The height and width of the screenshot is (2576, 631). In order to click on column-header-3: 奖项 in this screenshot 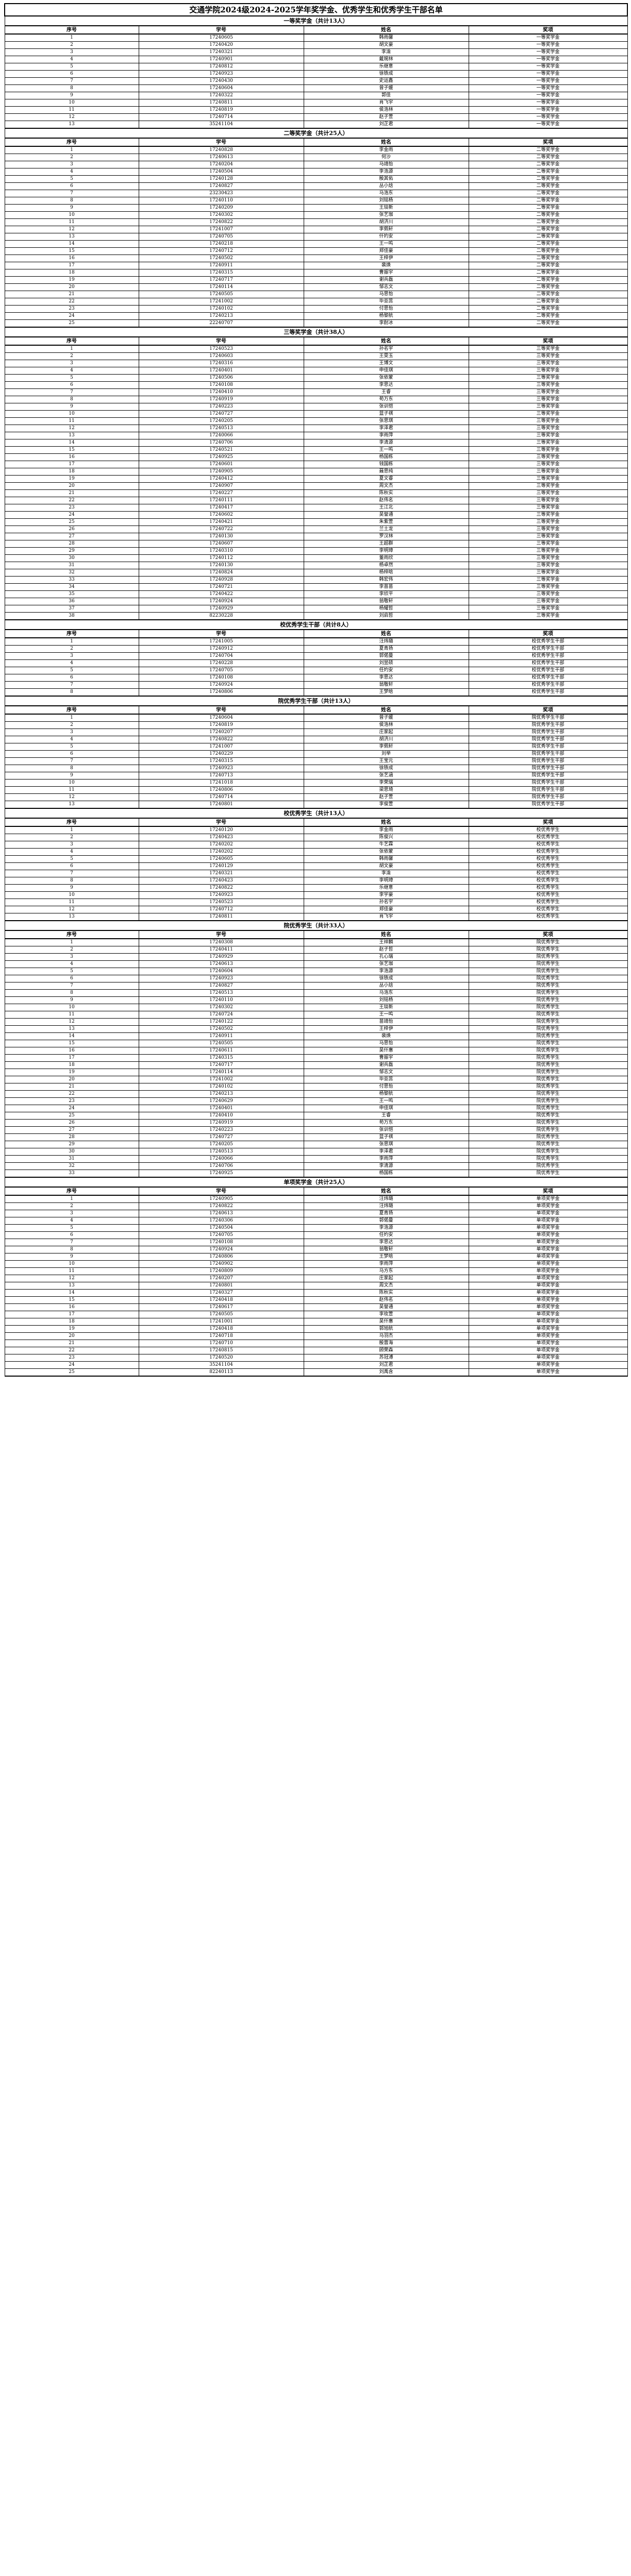, I will do `click(548, 142)`.